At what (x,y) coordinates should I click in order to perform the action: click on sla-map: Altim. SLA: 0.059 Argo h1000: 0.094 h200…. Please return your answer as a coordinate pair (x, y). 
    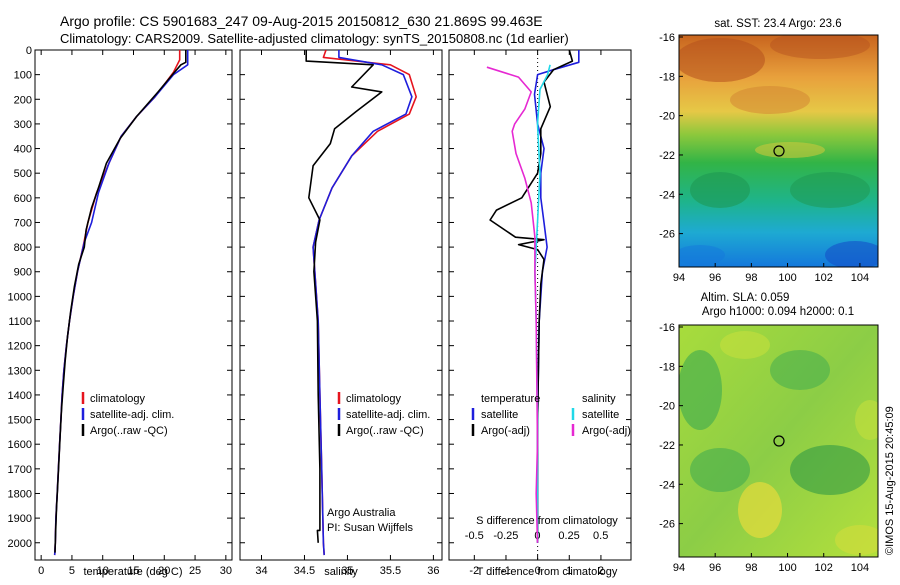
    Looking at the image, I should click on (769, 433).